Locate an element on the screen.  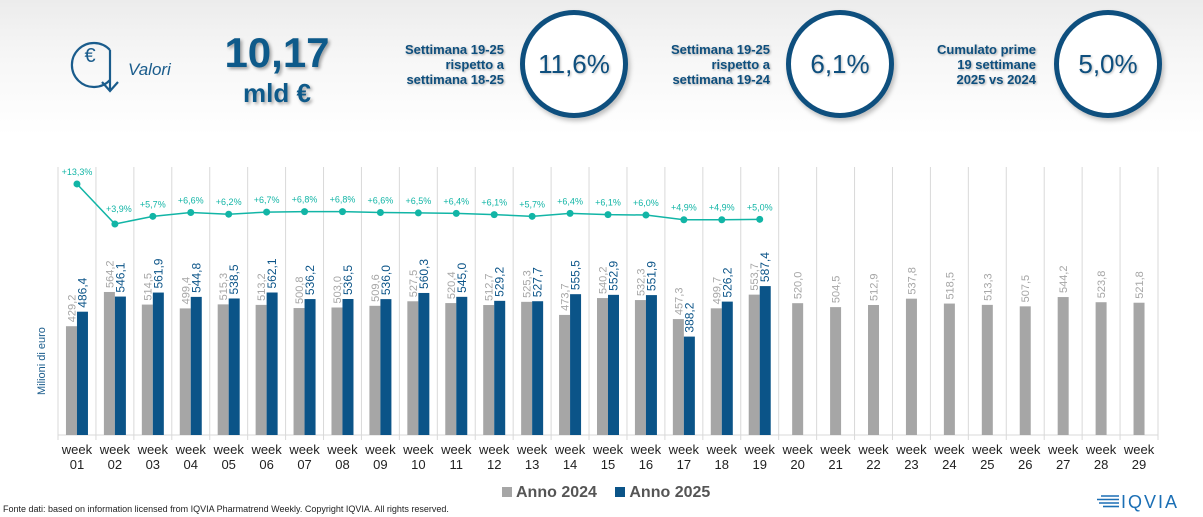
bar-label-2024: 473,7 is located at coordinates (566, 297).